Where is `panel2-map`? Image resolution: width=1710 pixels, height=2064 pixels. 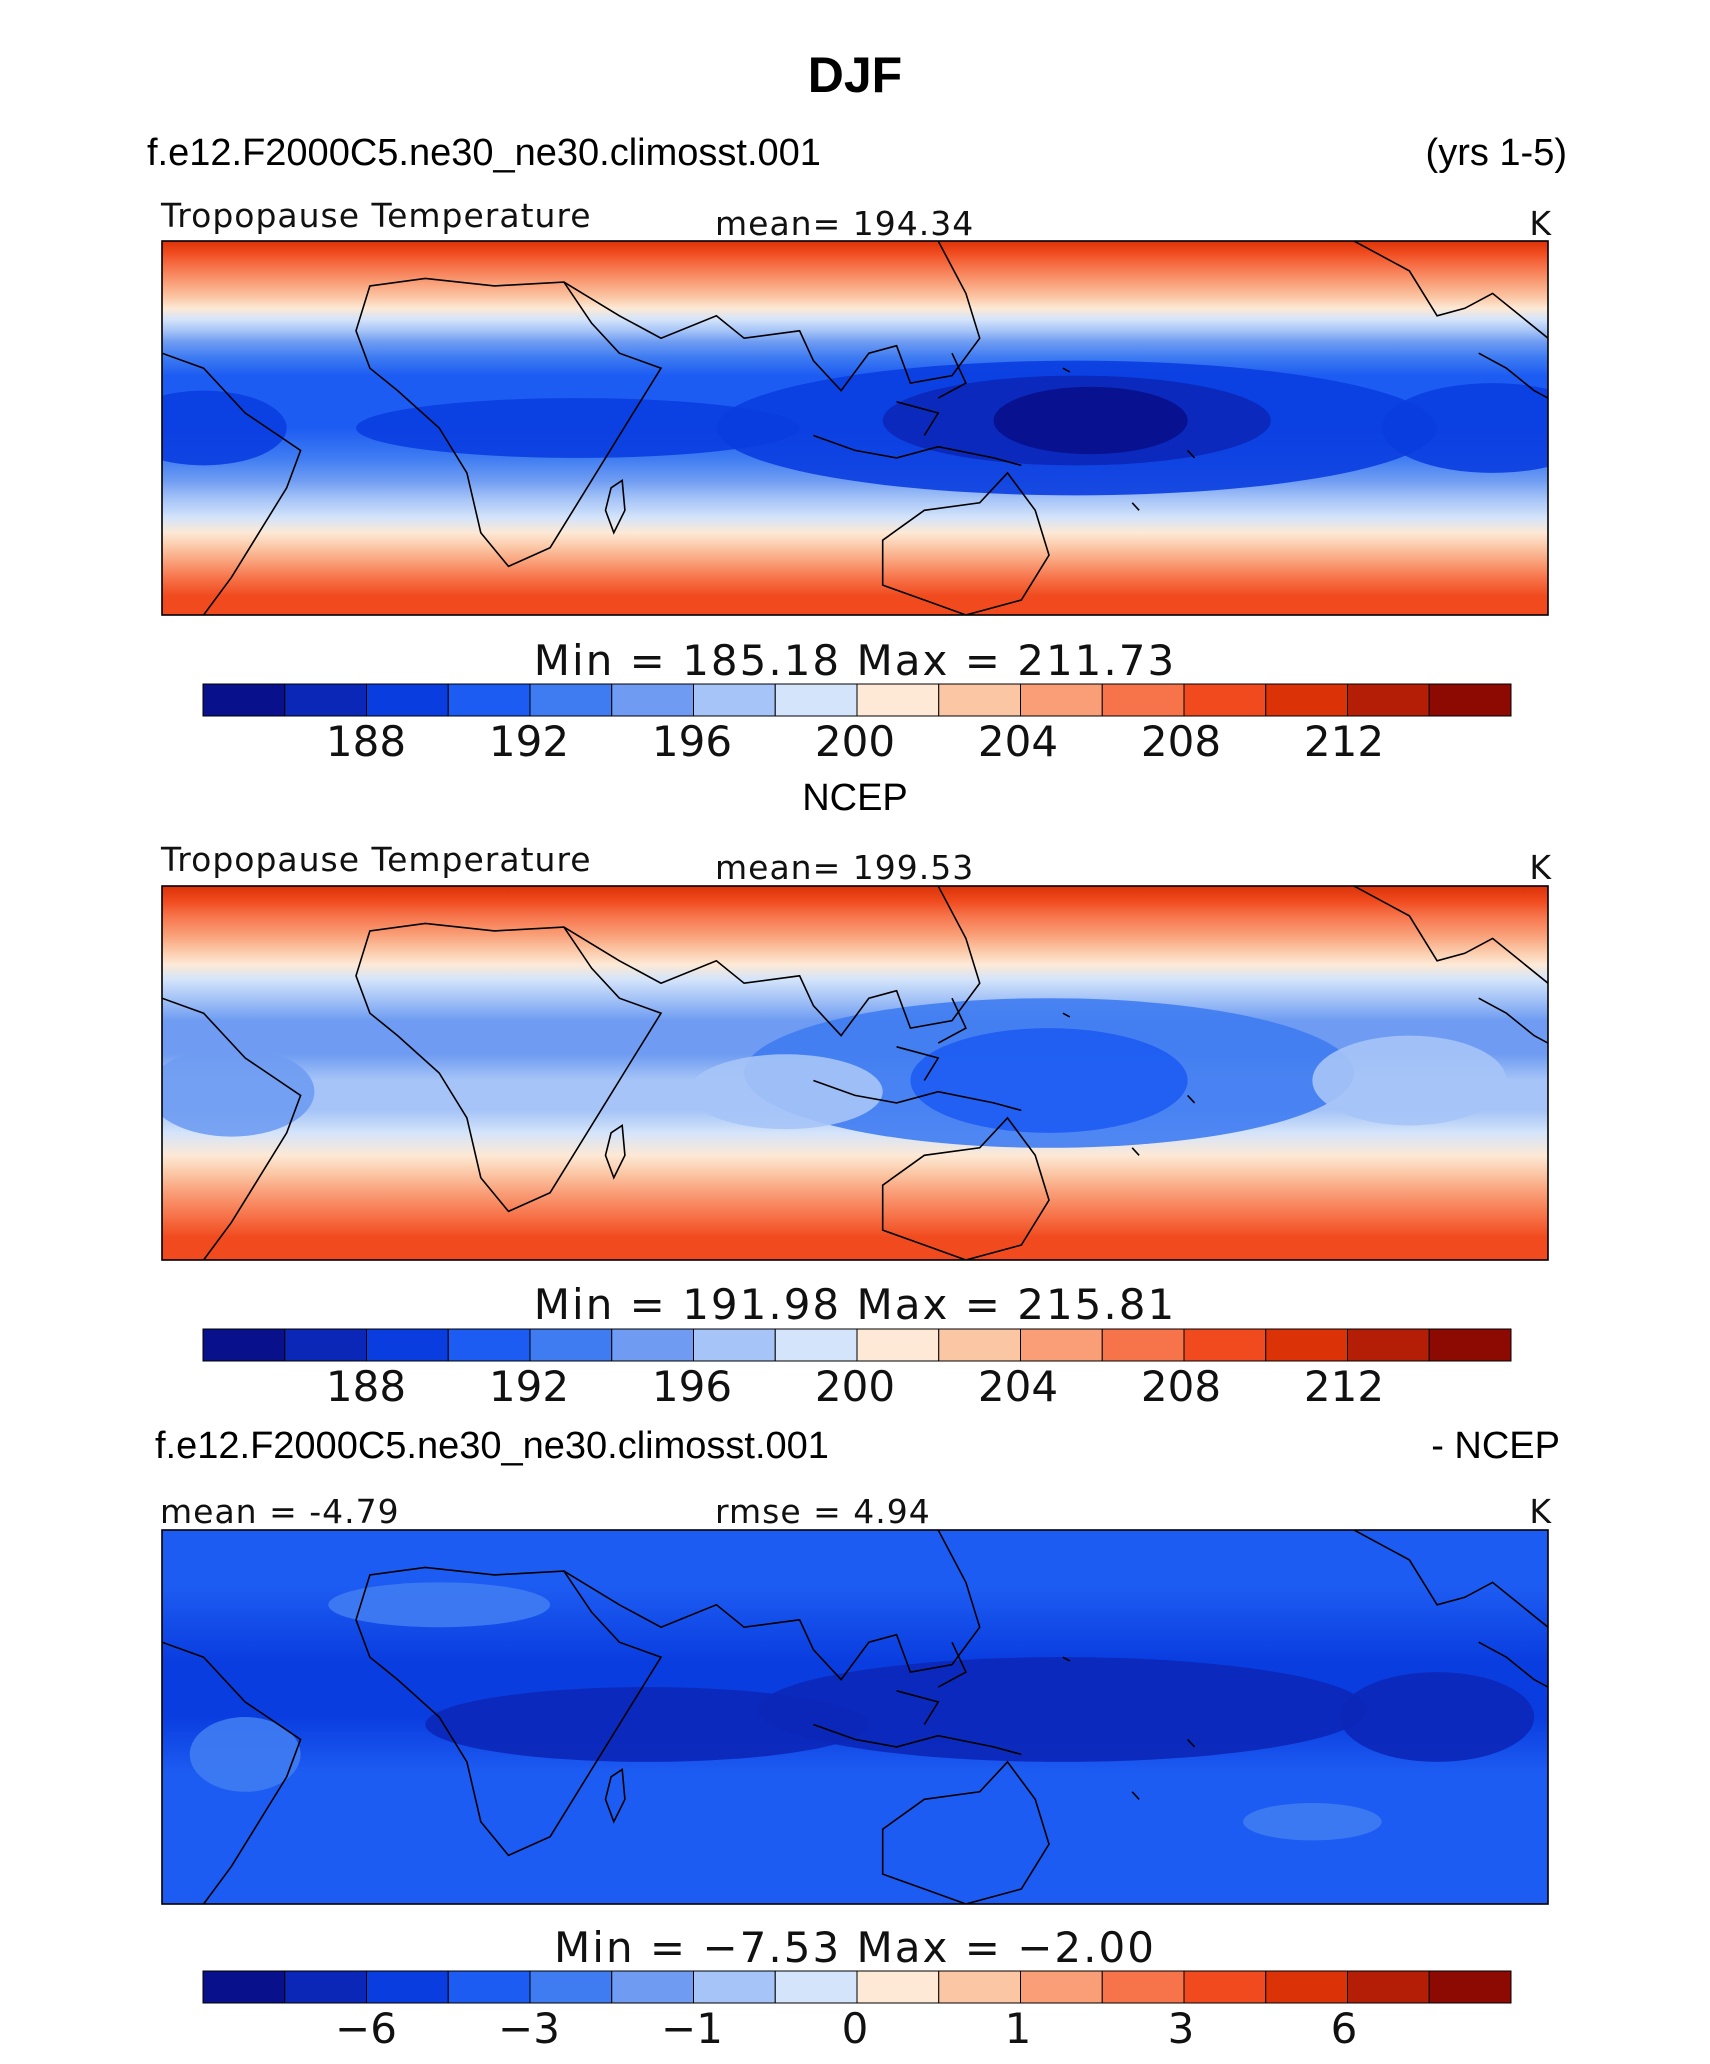
panel2-map is located at coordinates (855, 1073).